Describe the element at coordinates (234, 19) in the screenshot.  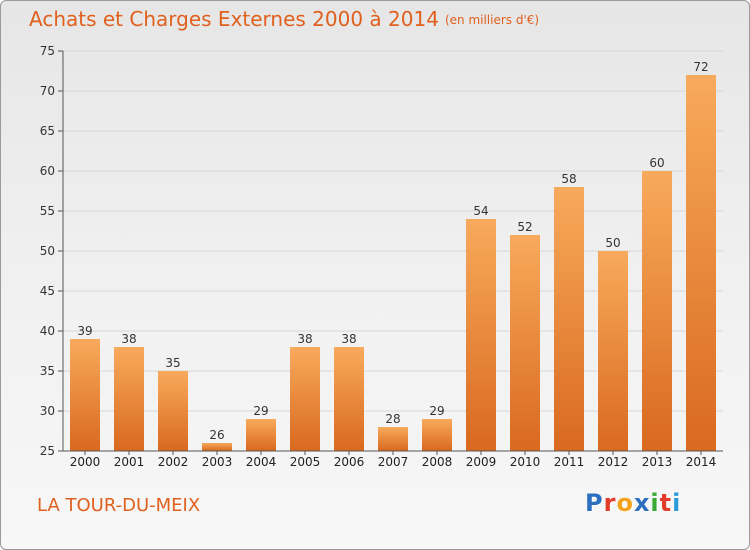
I see `chart-title-text: Achats et Charges Externes 2000 à 2014` at that location.